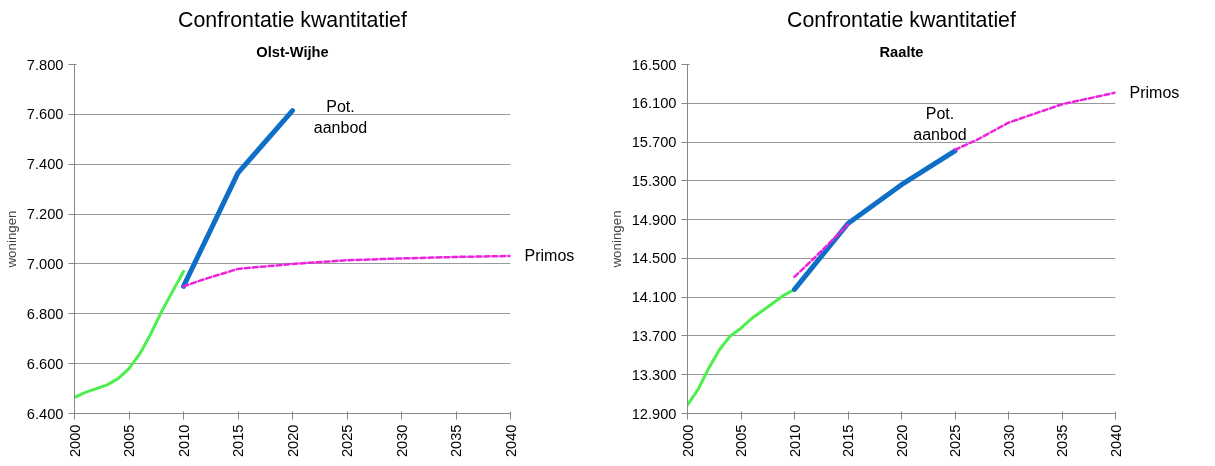 The width and height of the screenshot is (1215, 466). Describe the element at coordinates (654, 180) in the screenshot. I see `y-tick-label: 15.300` at that location.